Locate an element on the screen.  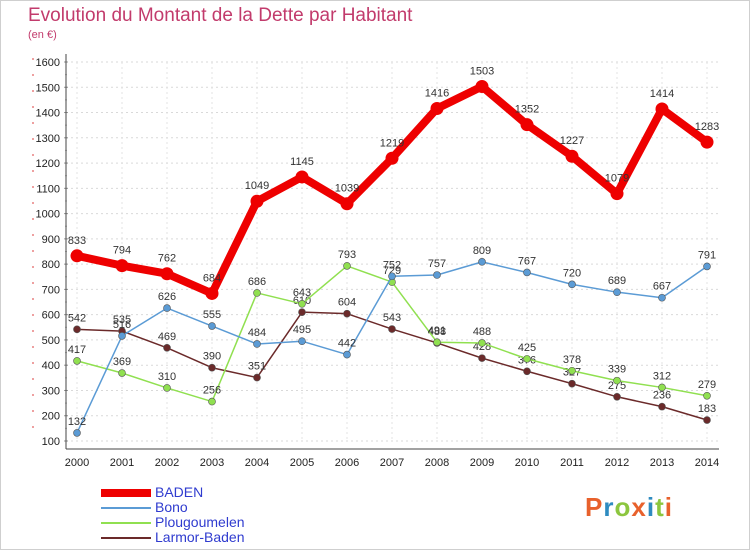
brand-letter: r is located at coordinates (609, 507).